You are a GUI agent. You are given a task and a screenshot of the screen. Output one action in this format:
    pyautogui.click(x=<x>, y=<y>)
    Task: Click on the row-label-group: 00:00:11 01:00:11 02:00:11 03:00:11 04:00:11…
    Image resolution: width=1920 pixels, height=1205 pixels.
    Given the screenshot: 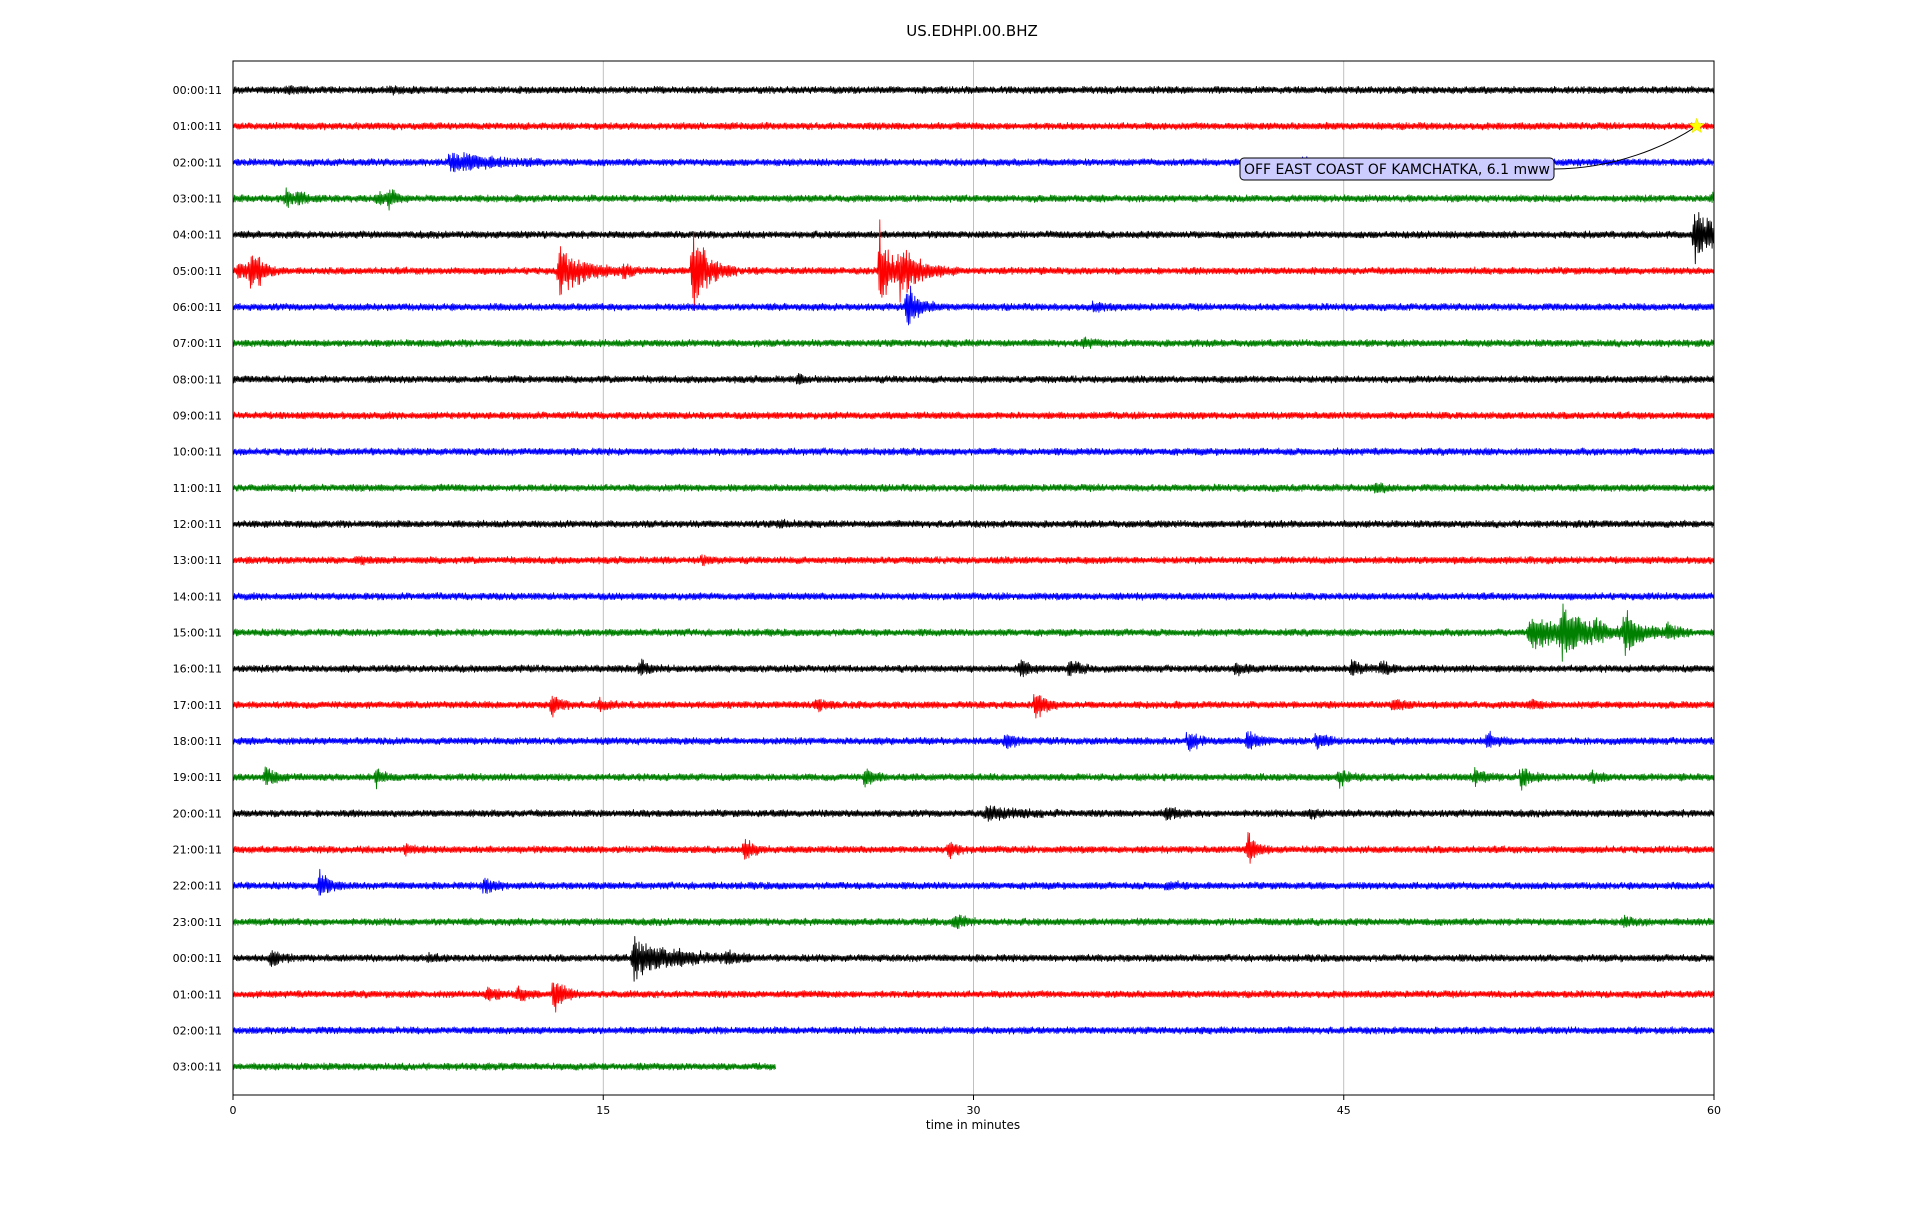 What is the action you would take?
    pyautogui.click(x=197, y=579)
    